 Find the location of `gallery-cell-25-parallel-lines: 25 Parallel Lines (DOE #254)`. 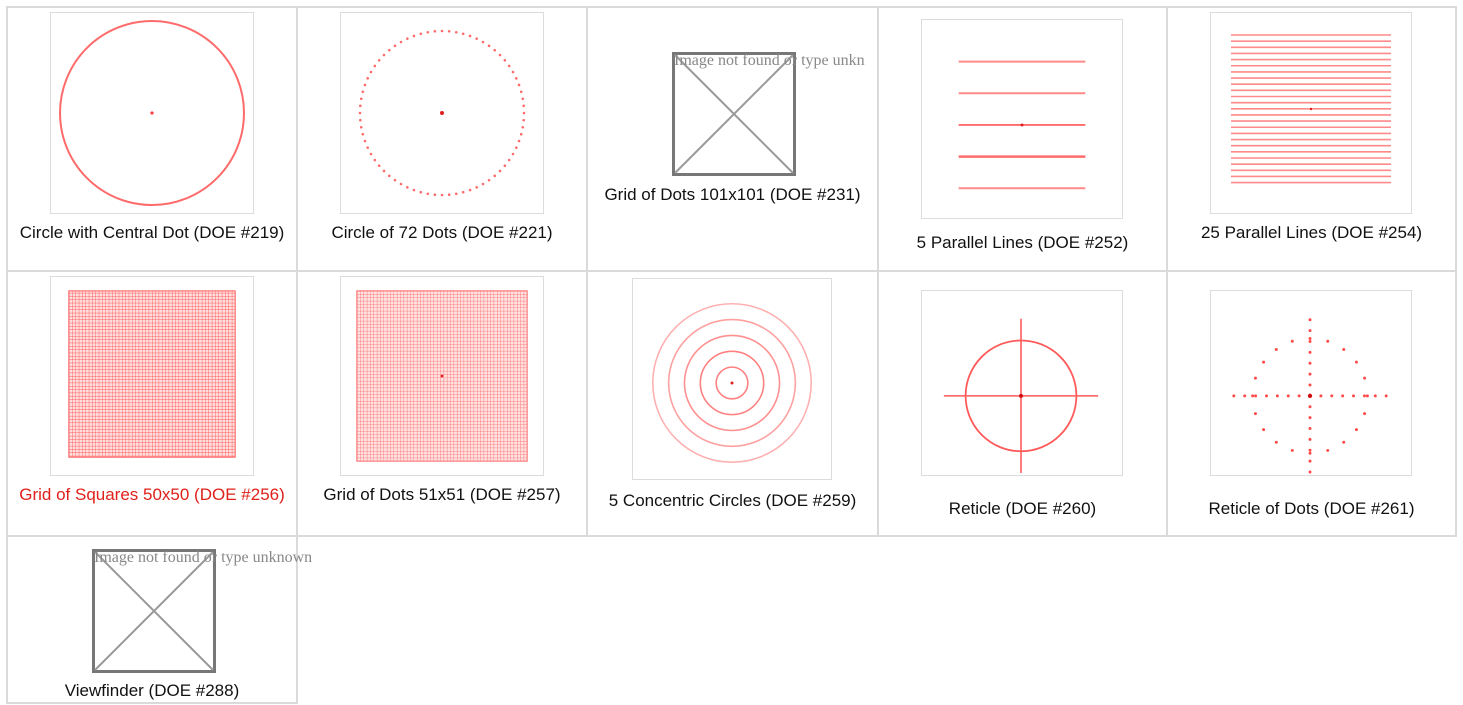

gallery-cell-25-parallel-lines: 25 Parallel Lines (DOE #254) is located at coordinates (1311, 139).